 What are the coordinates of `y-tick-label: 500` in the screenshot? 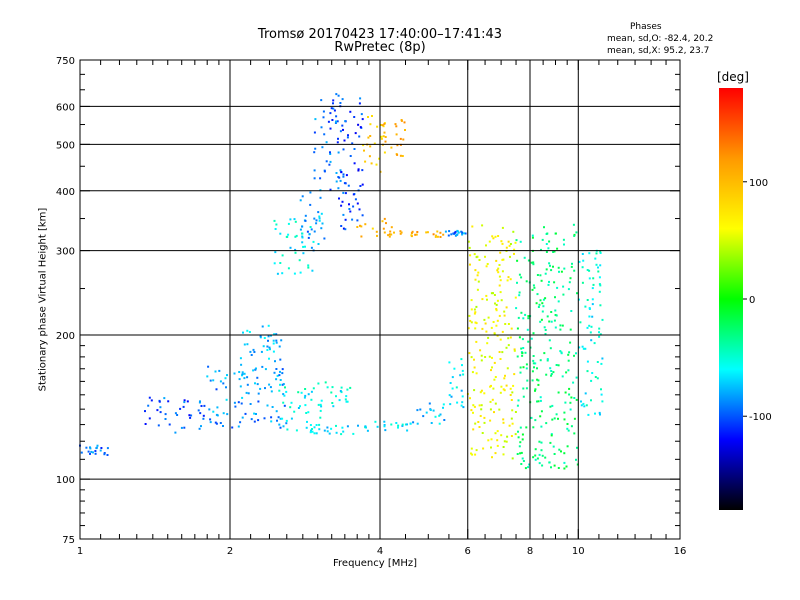 It's located at (65, 145).